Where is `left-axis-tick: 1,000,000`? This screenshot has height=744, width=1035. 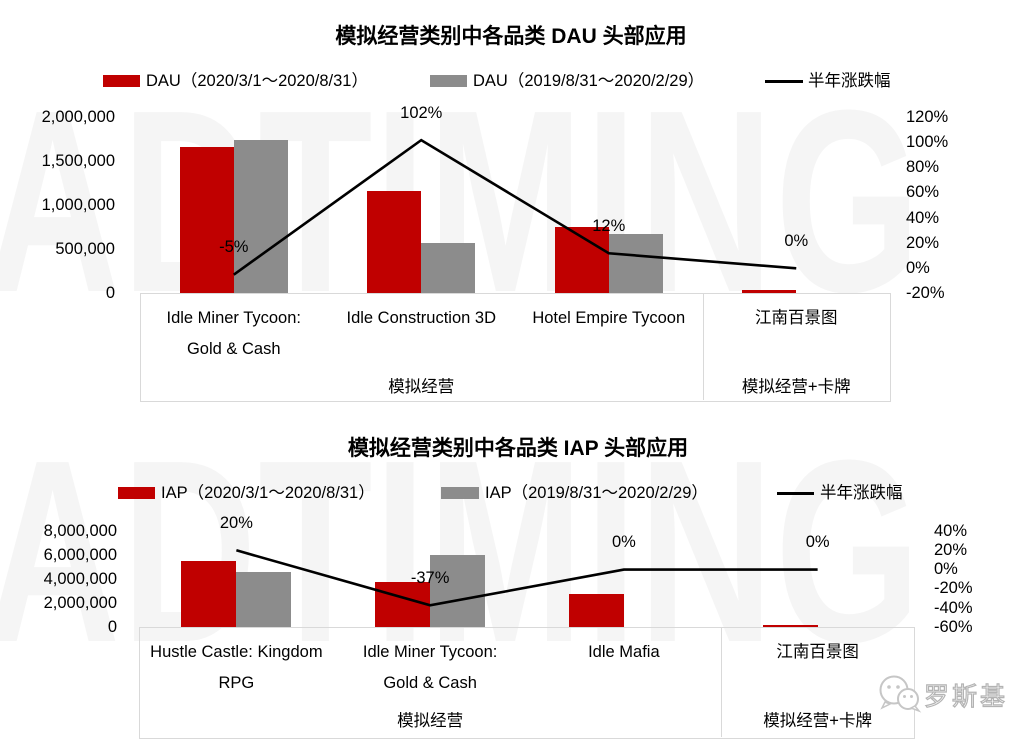 left-axis-tick: 1,000,000 is located at coordinates (78, 205).